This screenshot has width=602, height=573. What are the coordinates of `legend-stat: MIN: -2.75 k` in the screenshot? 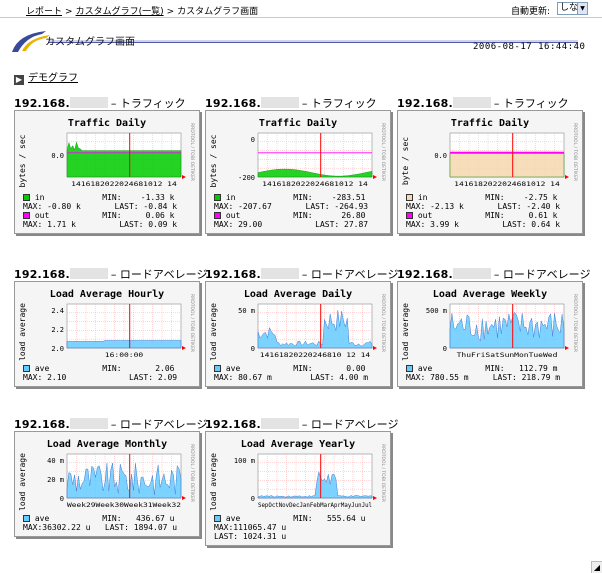 It's located at (521, 197).